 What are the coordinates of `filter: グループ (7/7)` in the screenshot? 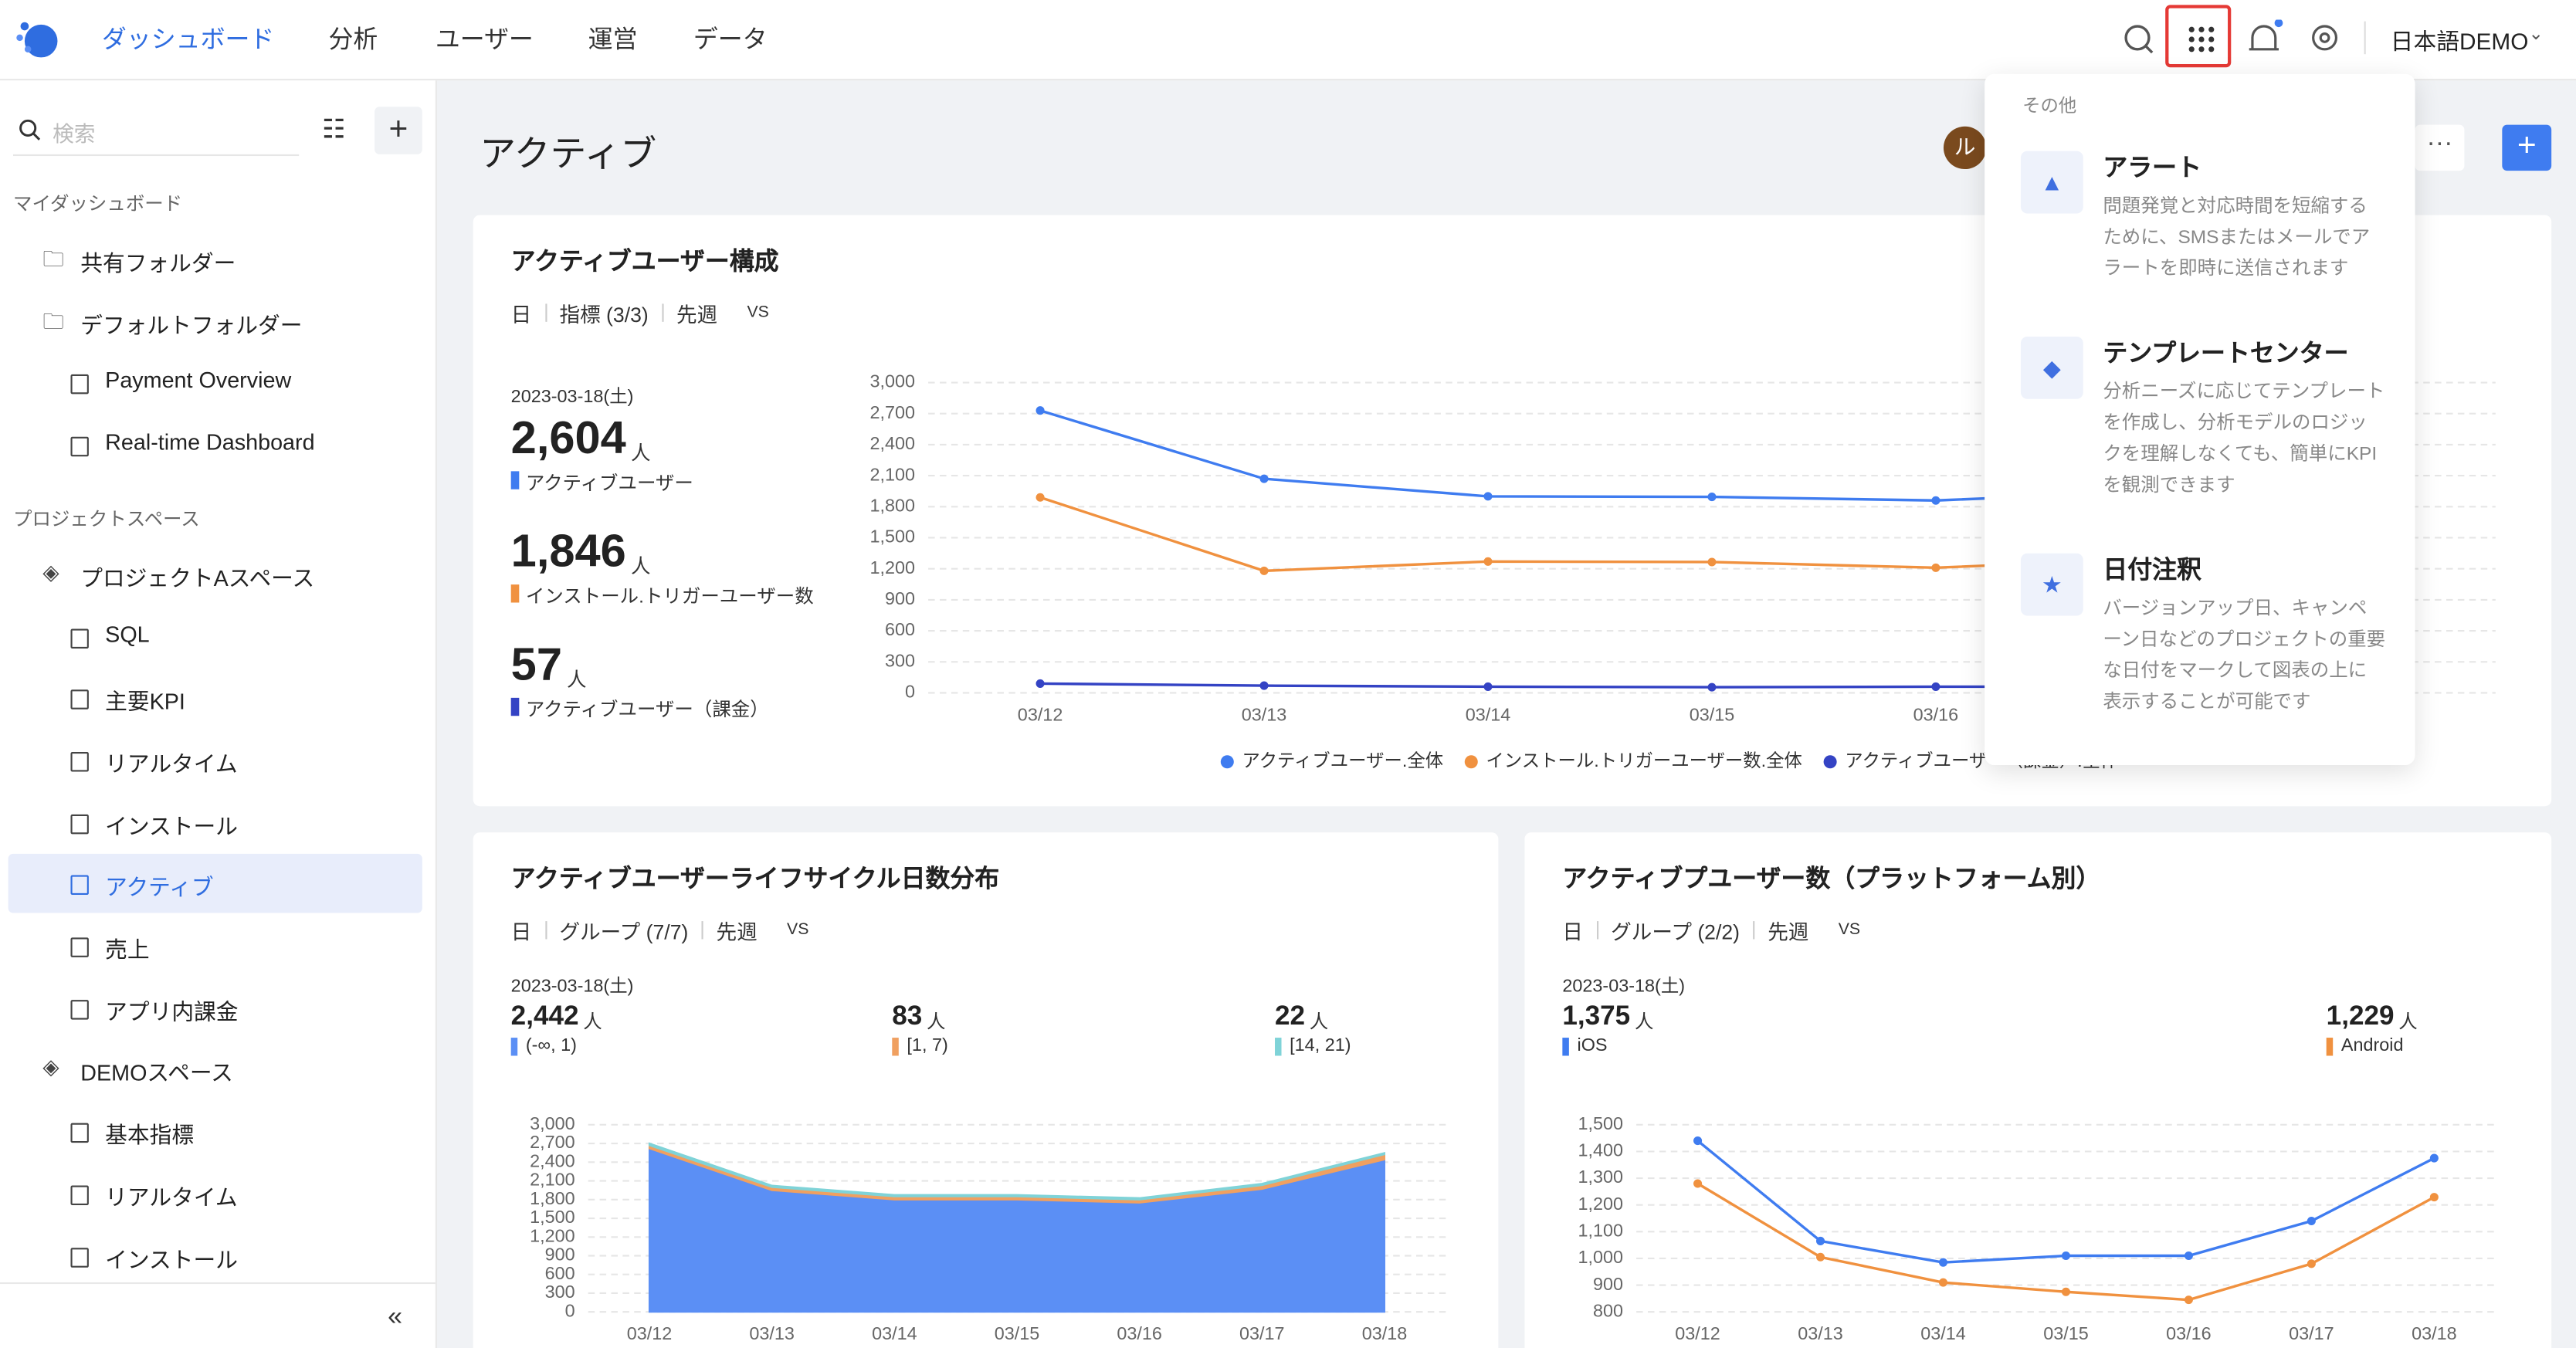 It's located at (624, 932).